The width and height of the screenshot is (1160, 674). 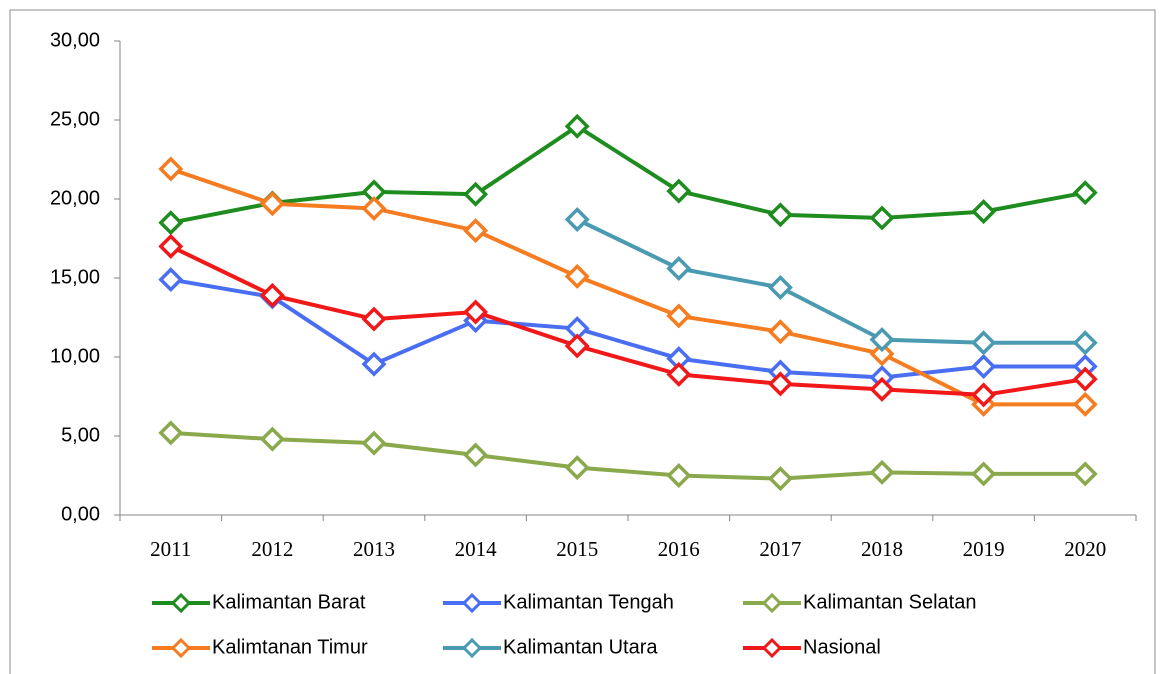 What do you see at coordinates (75, 119) in the screenshot?
I see `y-tick-label: 25,00` at bounding box center [75, 119].